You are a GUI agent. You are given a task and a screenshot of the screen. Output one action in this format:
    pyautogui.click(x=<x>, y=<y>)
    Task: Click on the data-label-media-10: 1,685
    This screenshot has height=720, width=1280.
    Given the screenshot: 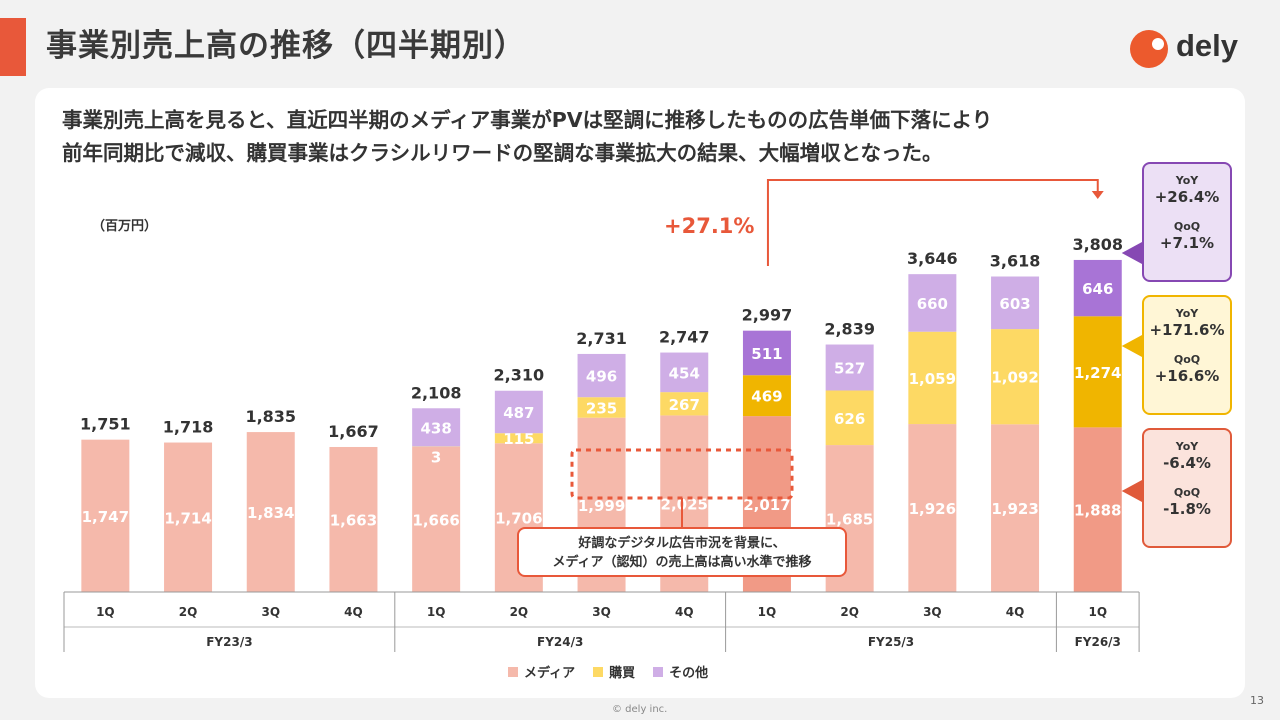 What is the action you would take?
    pyautogui.click(x=849, y=520)
    